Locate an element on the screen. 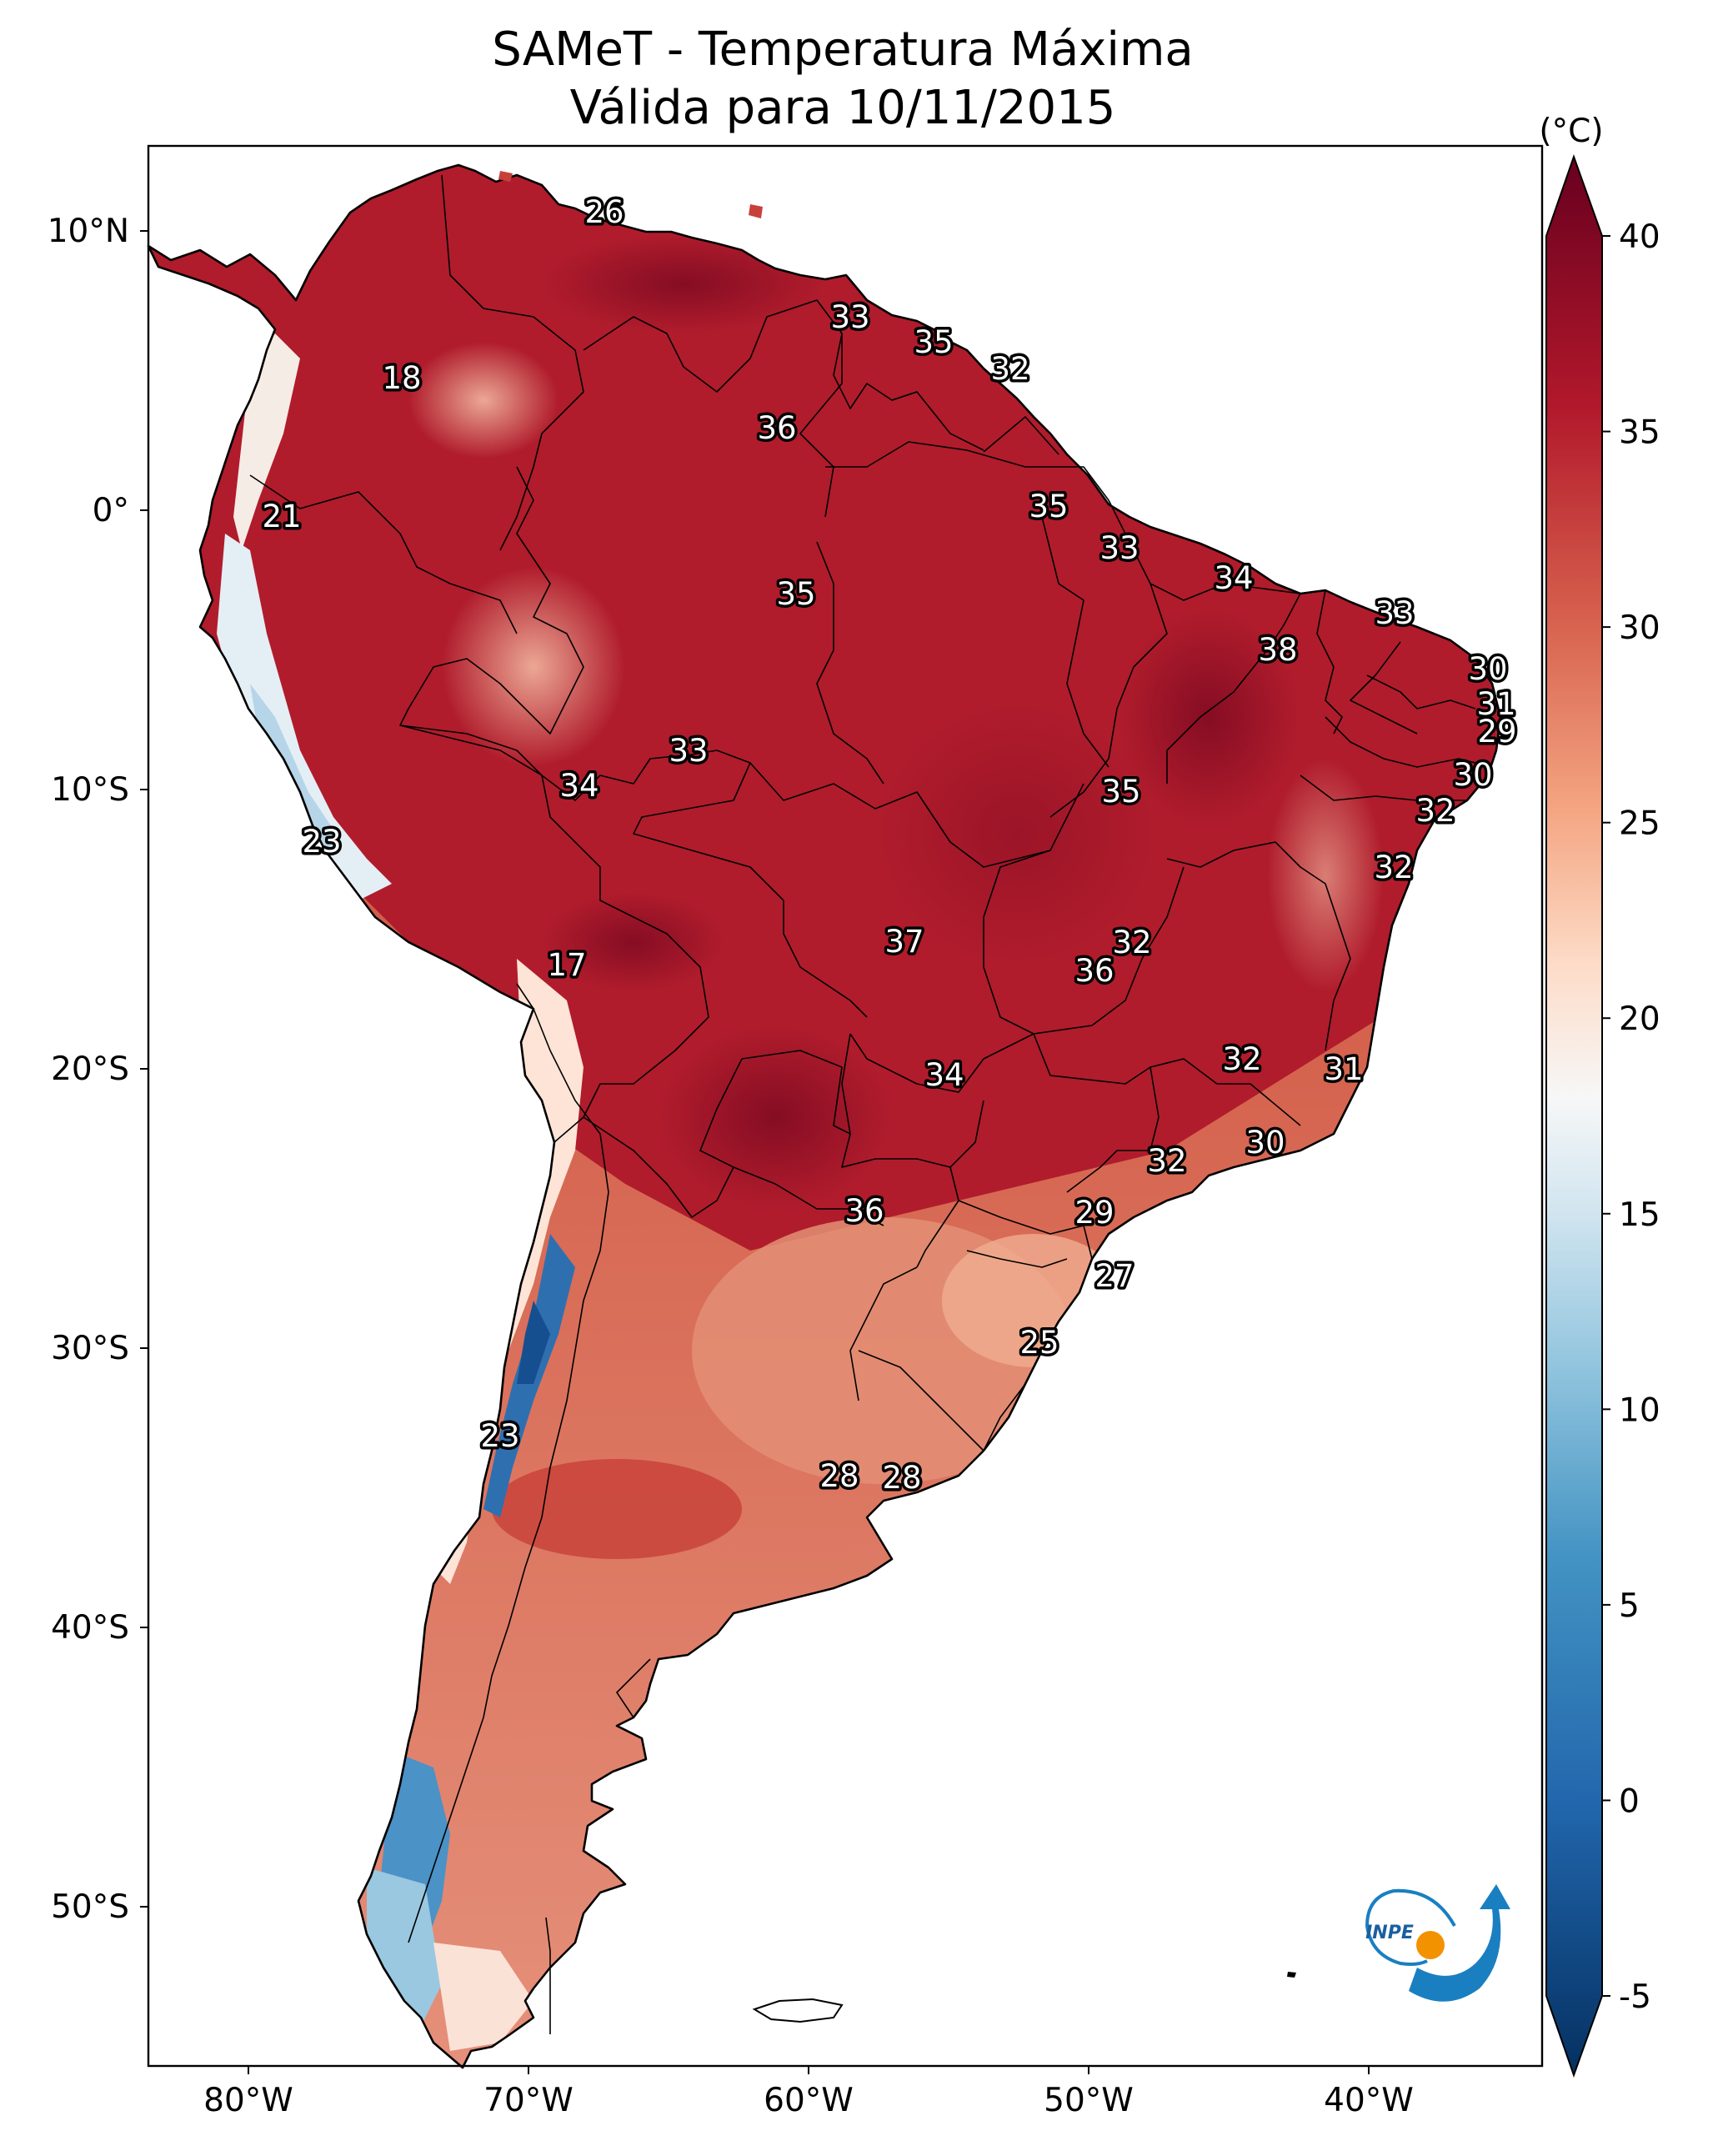 This screenshot has height=2156, width=1723. lon-label: 60°W is located at coordinates (809, 2100).